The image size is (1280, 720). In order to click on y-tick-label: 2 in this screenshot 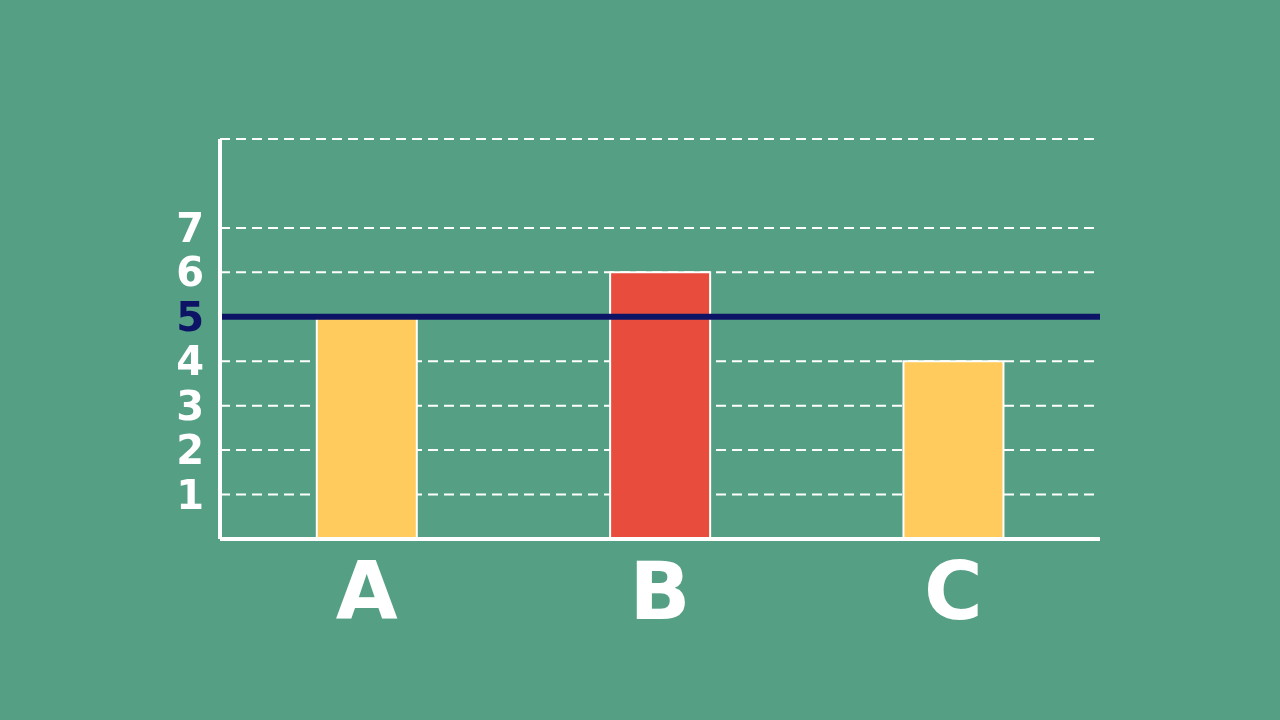, I will do `click(190, 450)`.